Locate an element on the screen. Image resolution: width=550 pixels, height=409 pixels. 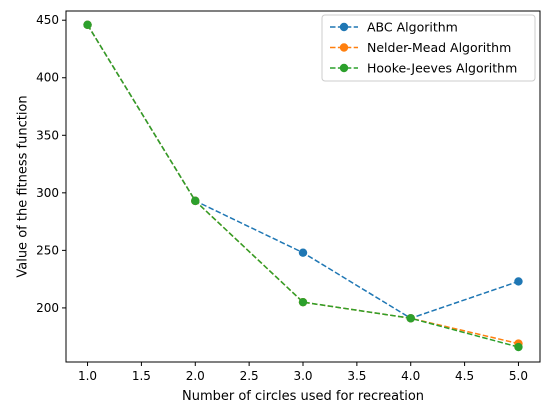
y-tick-label: 200 is located at coordinates (47, 308).